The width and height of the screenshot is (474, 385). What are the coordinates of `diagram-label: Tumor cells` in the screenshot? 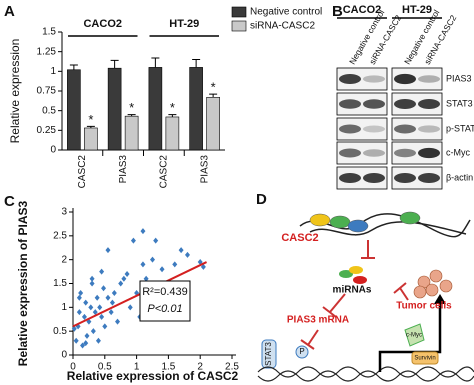 It's located at (424, 306).